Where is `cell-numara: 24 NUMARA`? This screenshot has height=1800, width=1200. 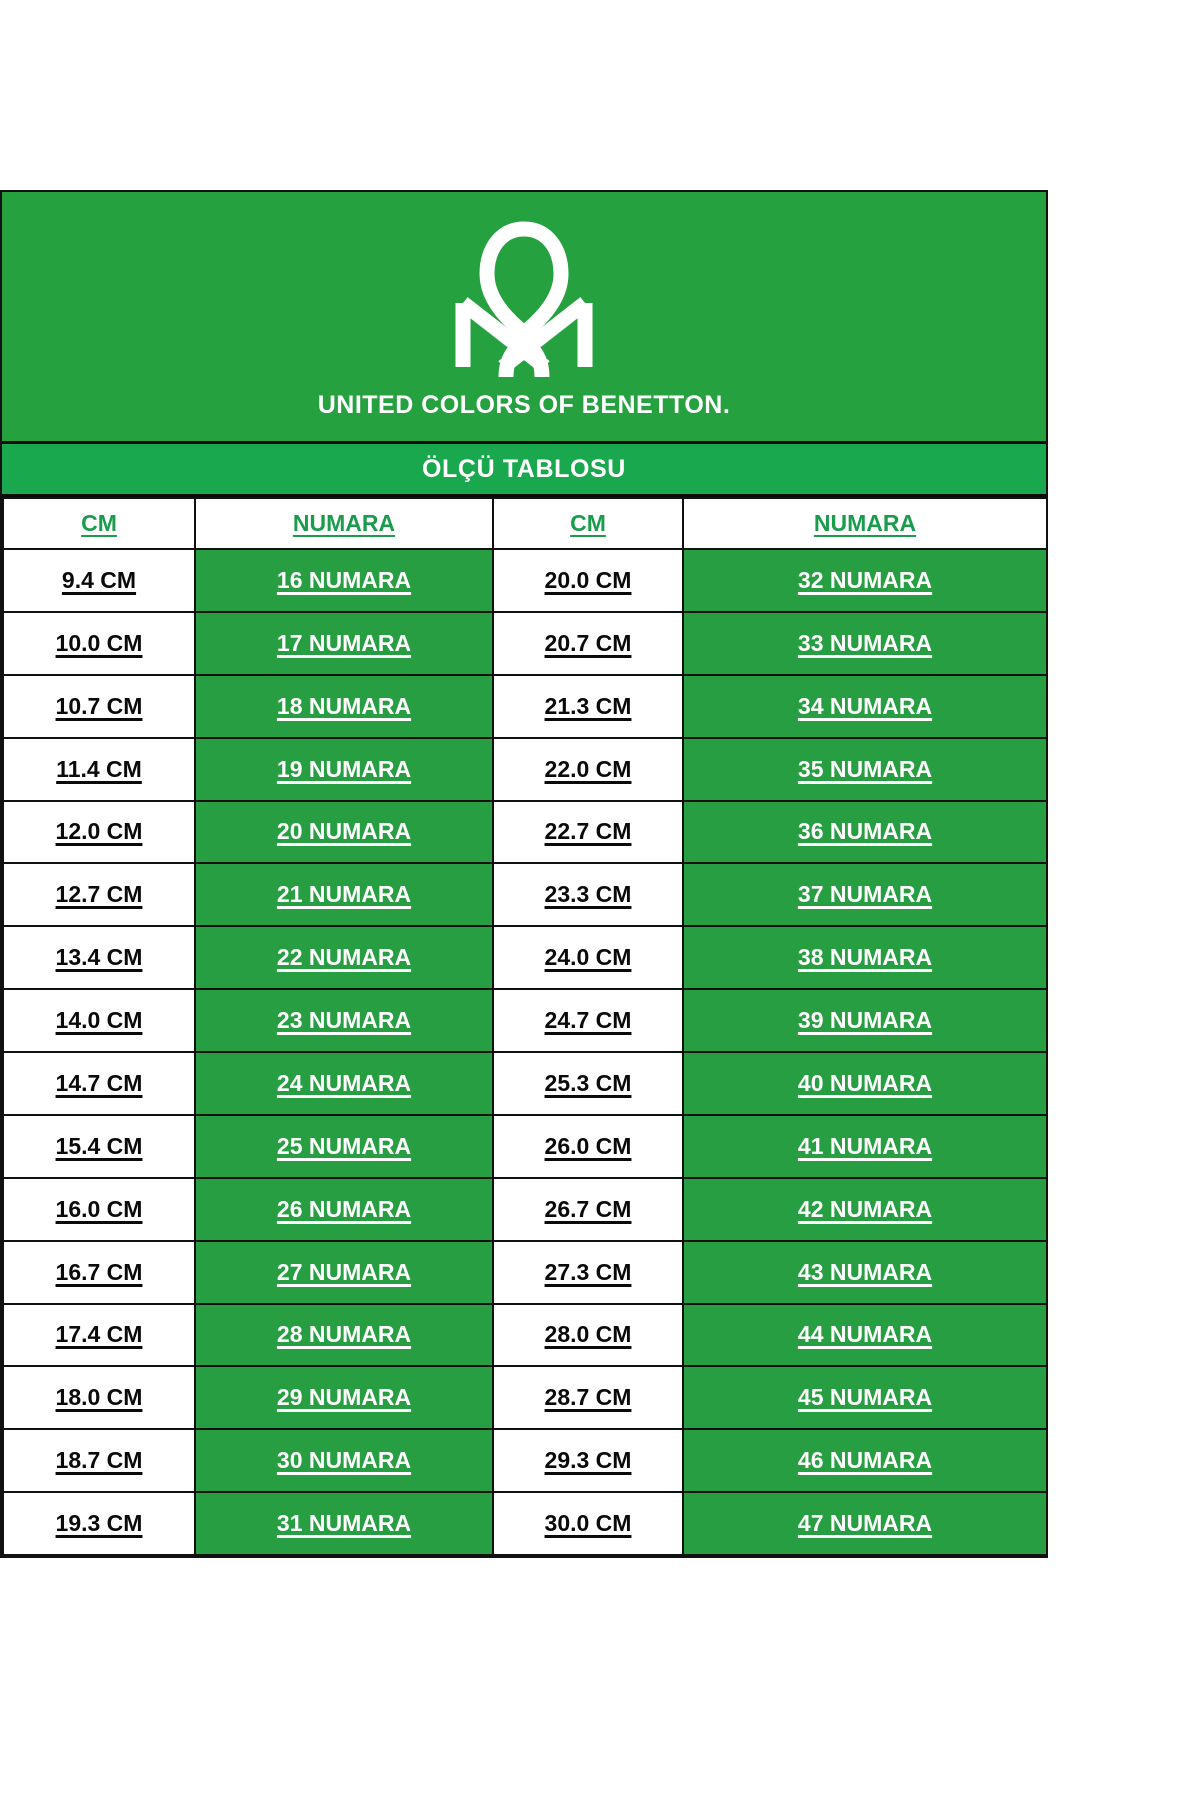 cell-numara: 24 NUMARA is located at coordinates (344, 1083).